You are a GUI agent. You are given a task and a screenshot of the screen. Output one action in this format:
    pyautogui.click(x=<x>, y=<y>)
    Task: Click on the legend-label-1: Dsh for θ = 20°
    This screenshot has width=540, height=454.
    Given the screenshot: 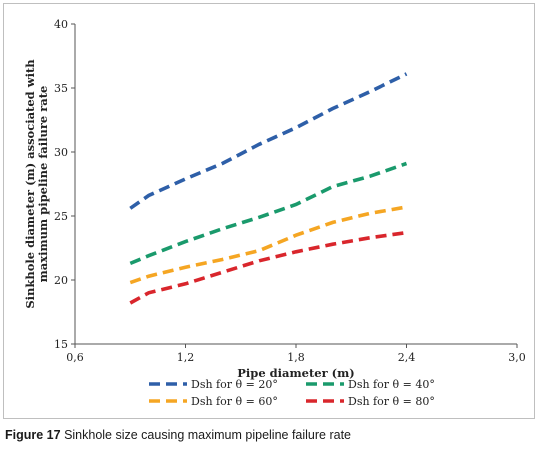 What is the action you would take?
    pyautogui.click(x=234, y=384)
    